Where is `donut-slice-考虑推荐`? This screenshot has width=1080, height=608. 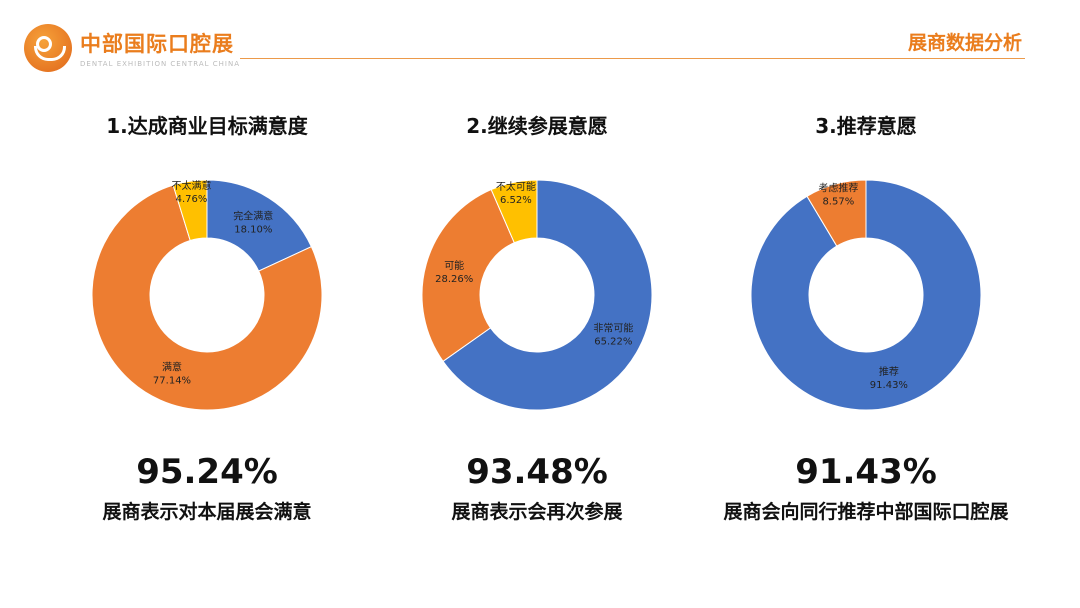
donut-slice-考虑推荐 is located at coordinates (836, 213).